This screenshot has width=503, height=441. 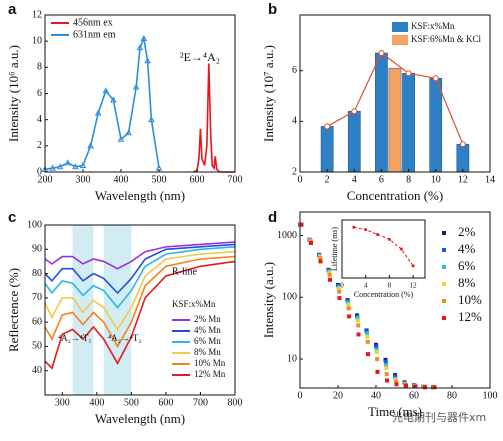 What do you see at coordinates (210, 374) in the screenshot?
I see `legend-label: 12% Mn` at bounding box center [210, 374].